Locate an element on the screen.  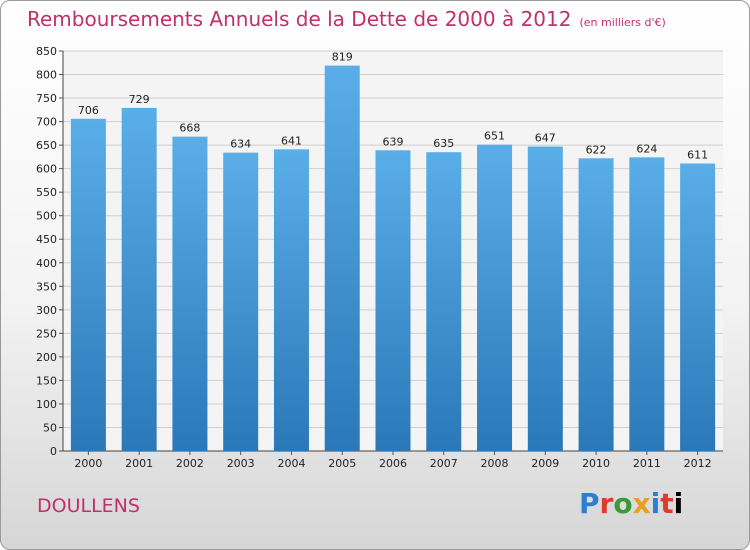
y-tick-label: 850 is located at coordinates (46, 51).